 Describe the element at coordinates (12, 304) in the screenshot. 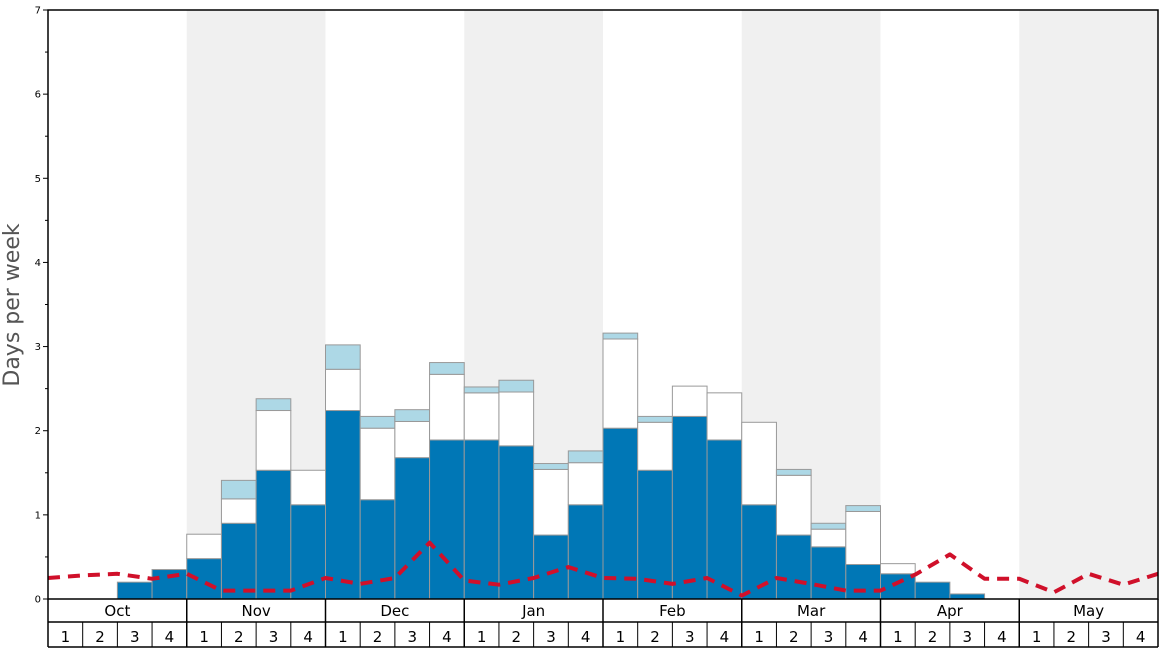

I see `y-axis-label: Days per week` at that location.